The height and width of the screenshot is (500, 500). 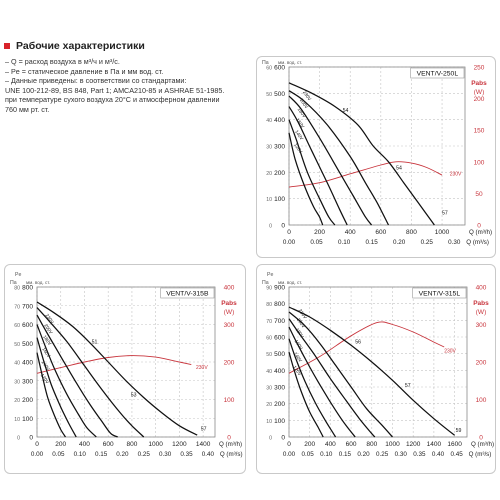 What do you see at coordinates (38, 282) in the screenshot?
I see `mm-axis-label: мм. вод. ст.` at bounding box center [38, 282].